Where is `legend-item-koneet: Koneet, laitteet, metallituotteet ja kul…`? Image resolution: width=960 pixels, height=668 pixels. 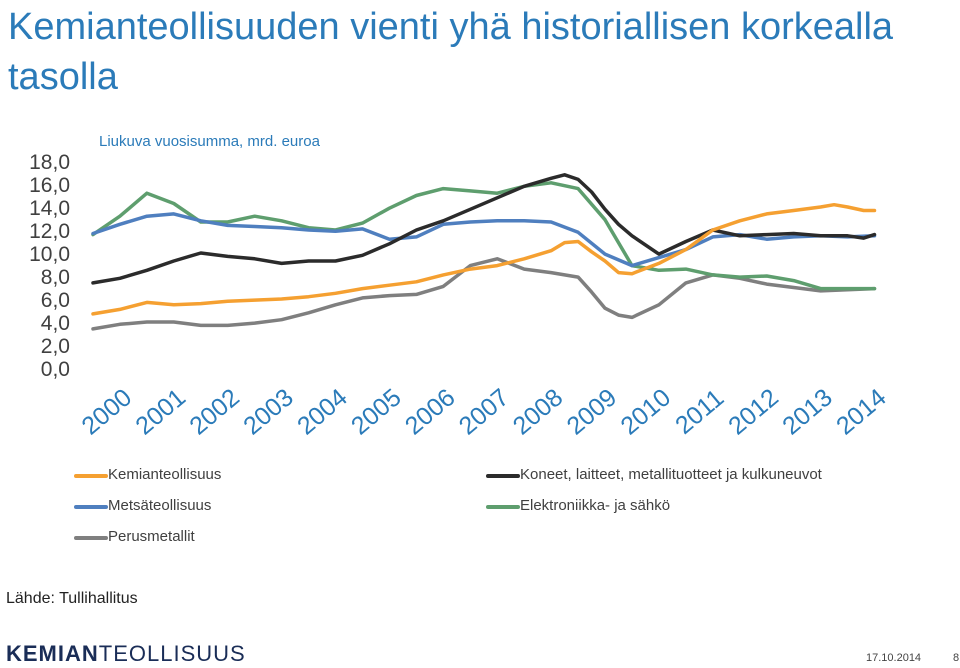 legend-item-koneet: Koneet, laitteet, metallituotteet ja kul… is located at coordinates (721, 475).